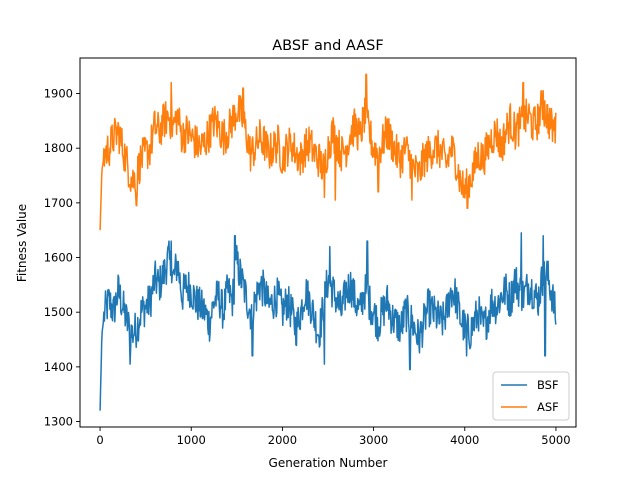  What do you see at coordinates (58, 148) in the screenshot?
I see `y-tick-label: 1800` at bounding box center [58, 148].